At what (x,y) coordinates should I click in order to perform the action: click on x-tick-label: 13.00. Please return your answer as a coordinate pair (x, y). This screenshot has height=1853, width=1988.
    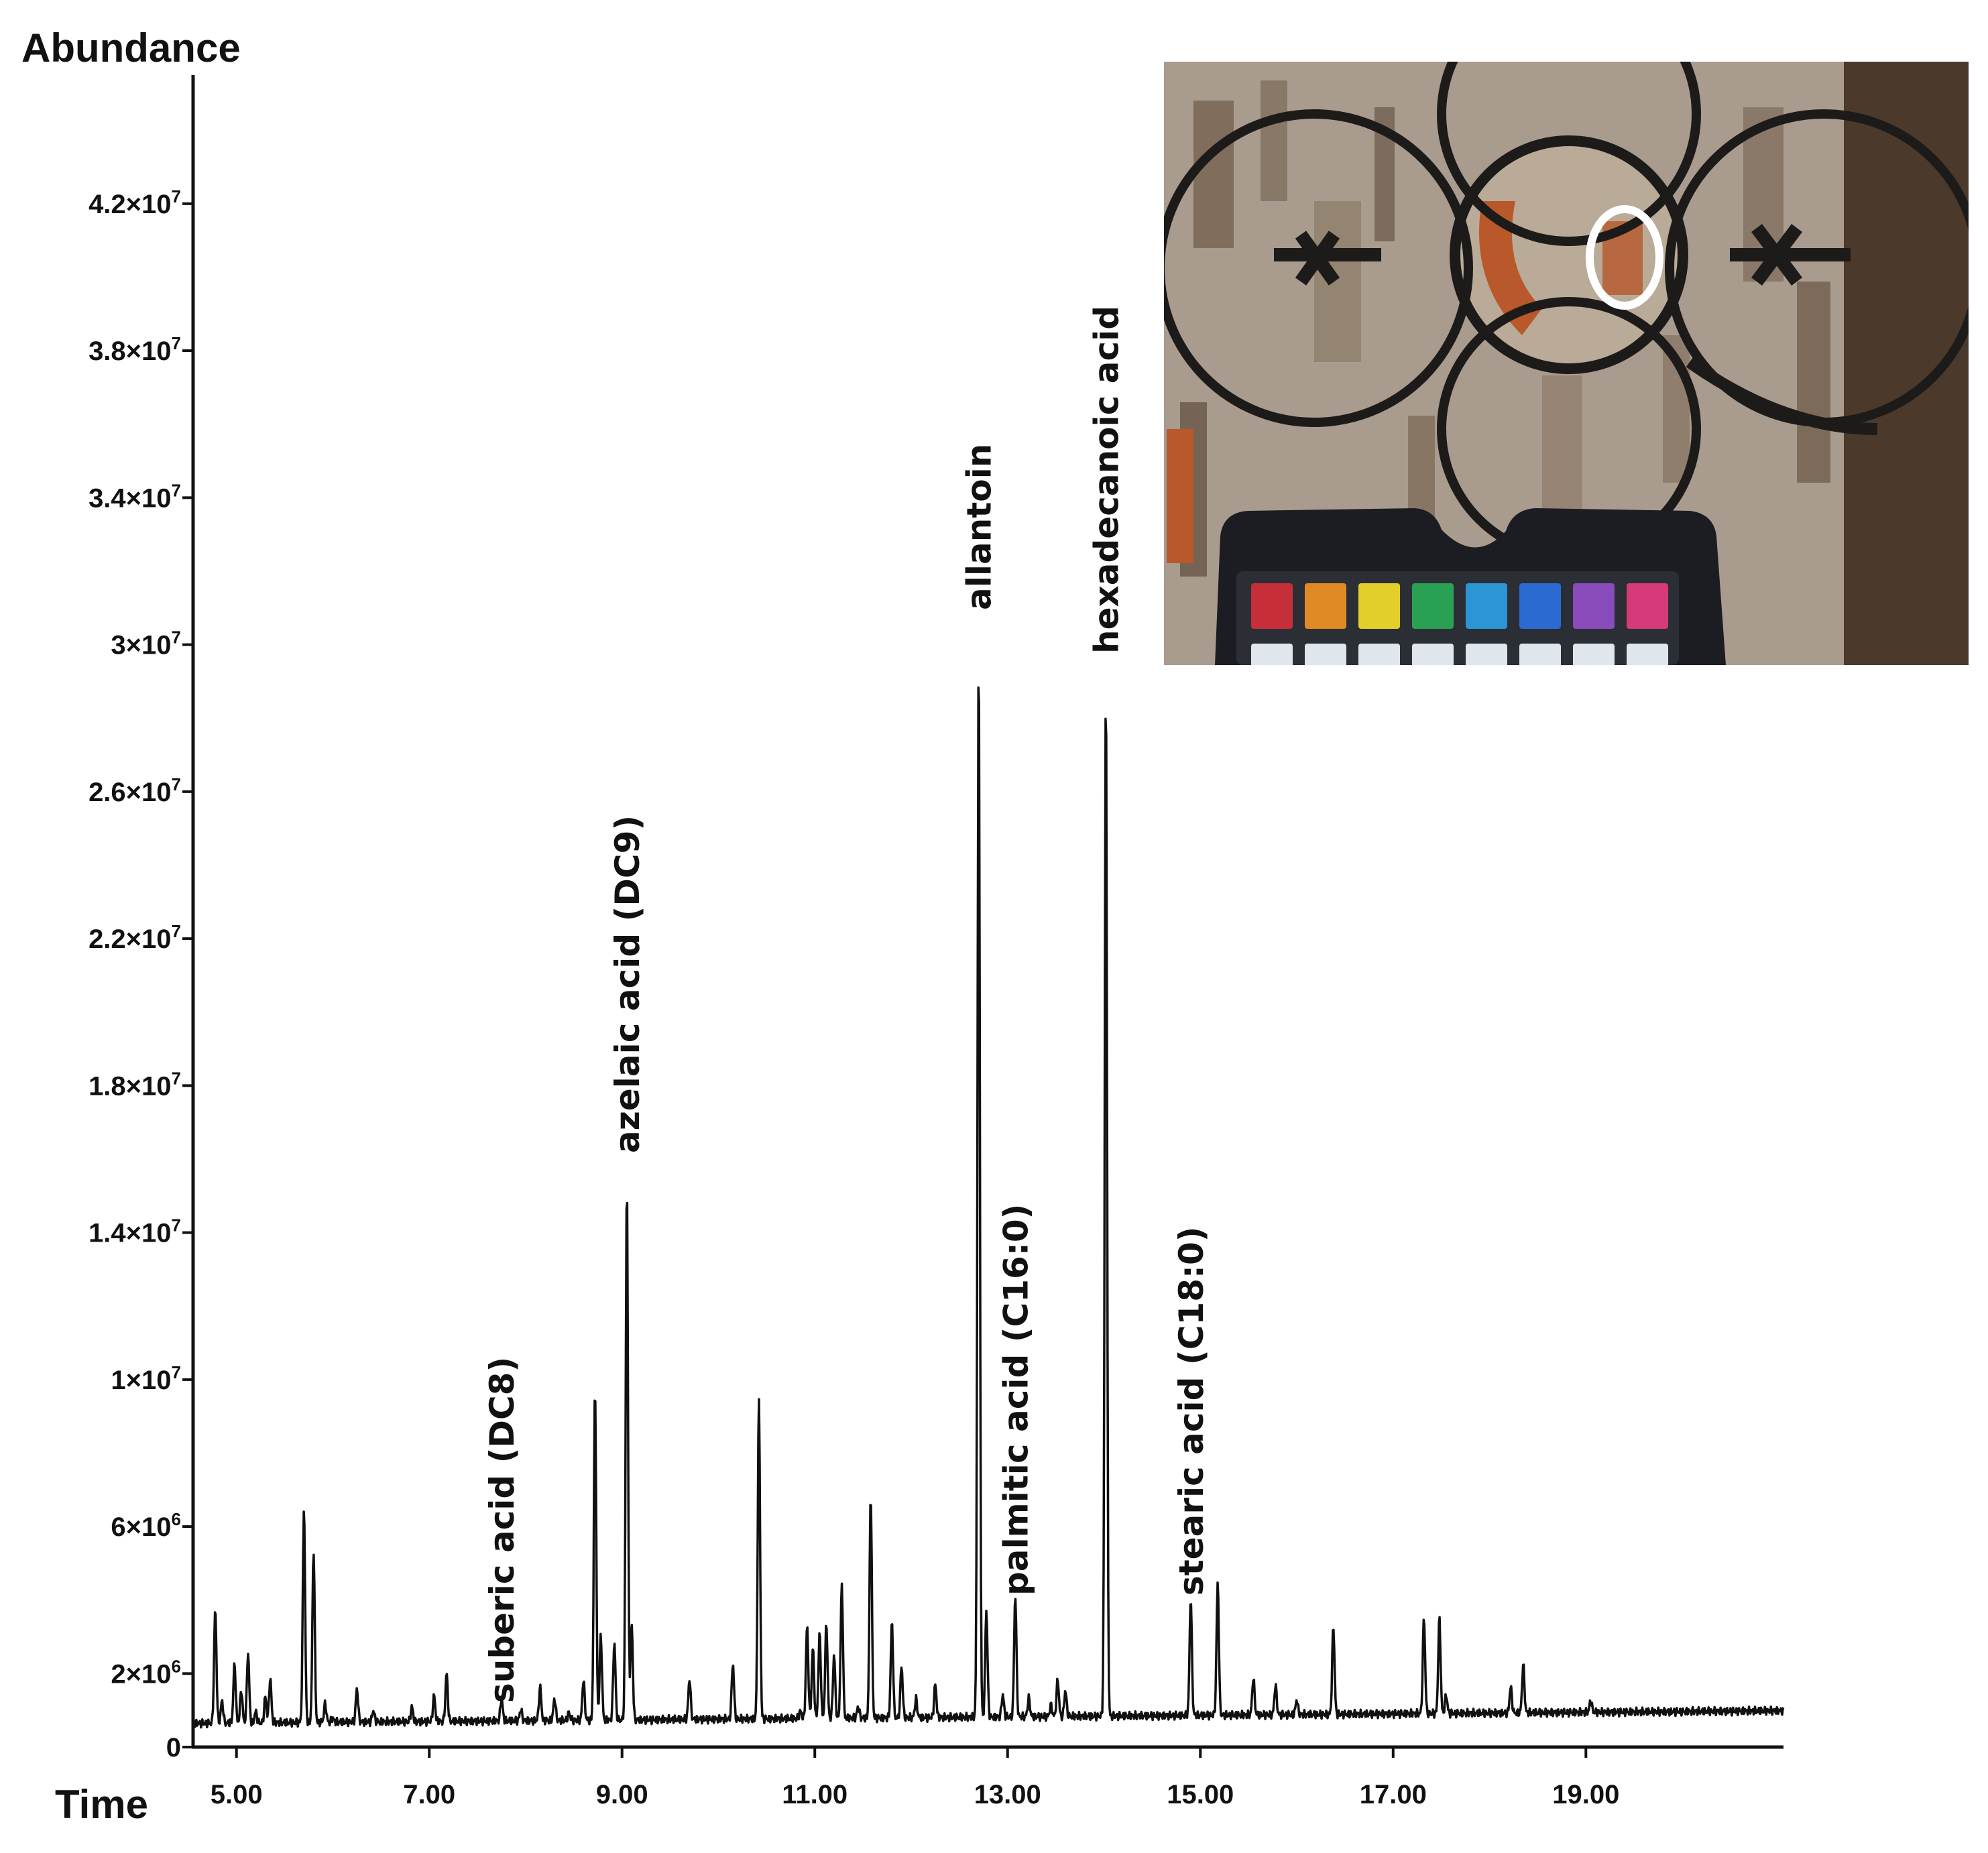
    Looking at the image, I should click on (1008, 1794).